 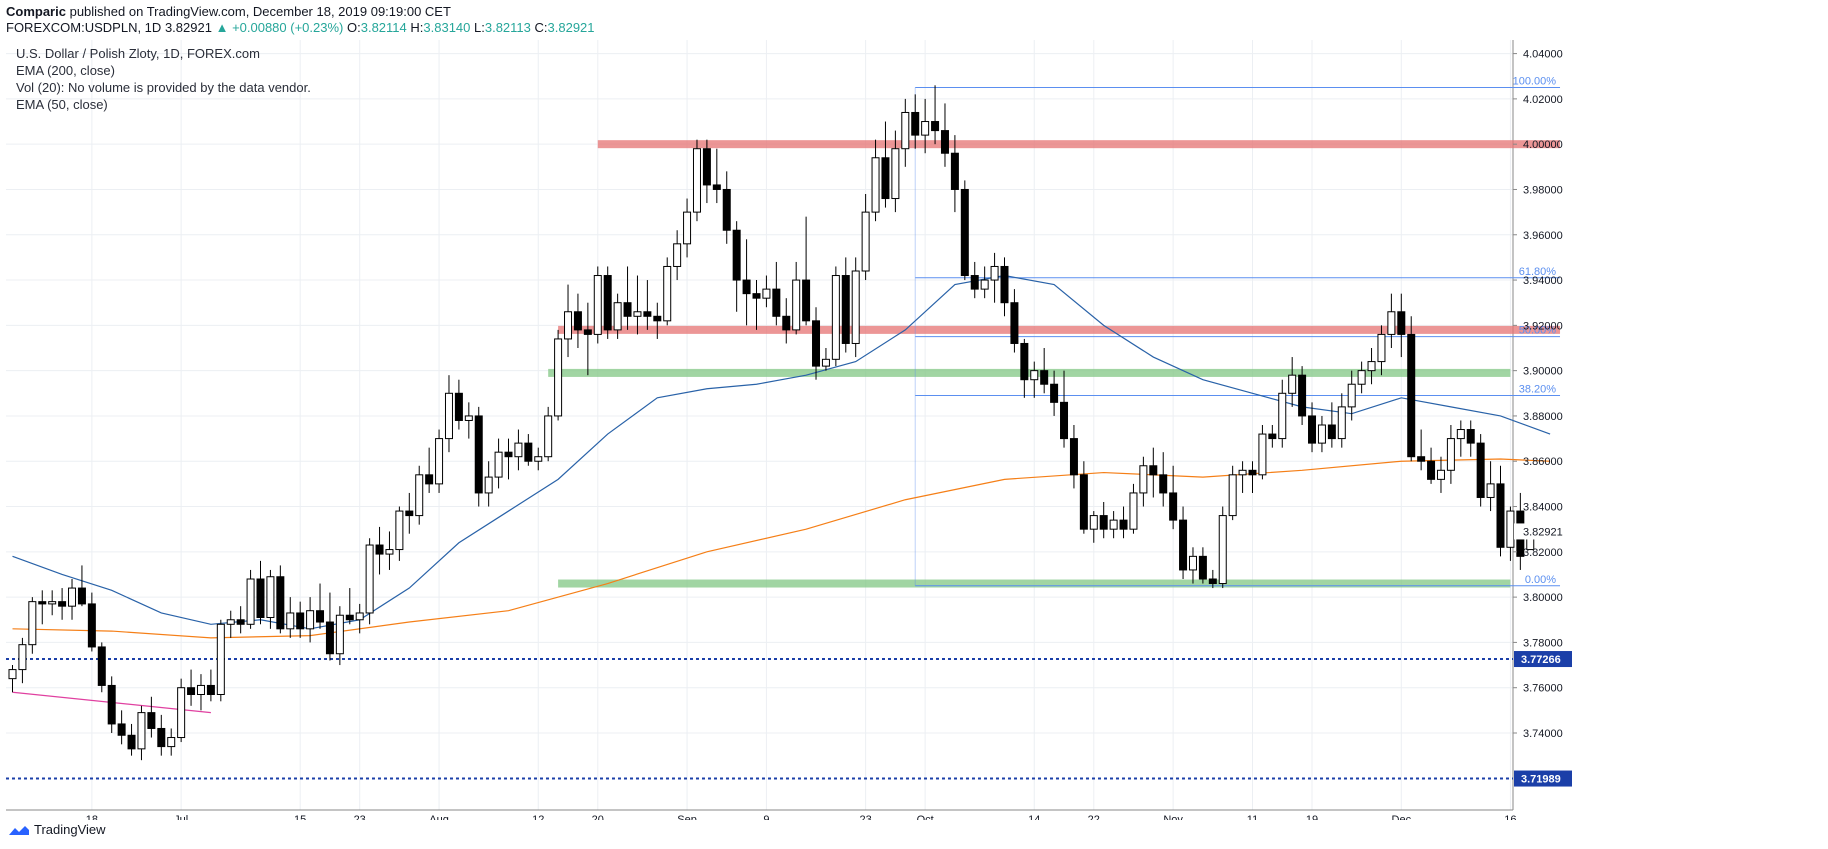 What do you see at coordinates (36, 11) in the screenshot?
I see `publisher-name: Comparic` at bounding box center [36, 11].